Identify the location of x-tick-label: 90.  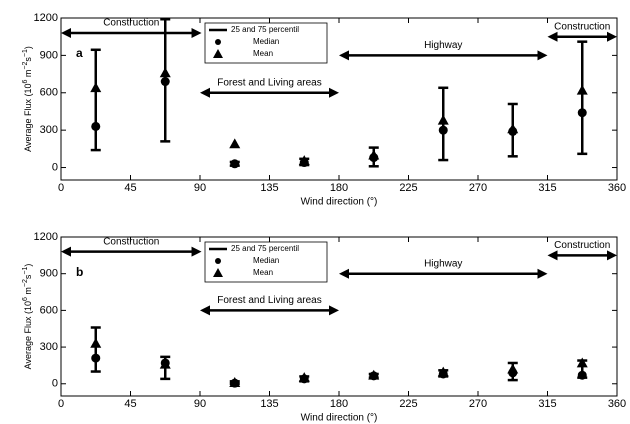
(200, 188).